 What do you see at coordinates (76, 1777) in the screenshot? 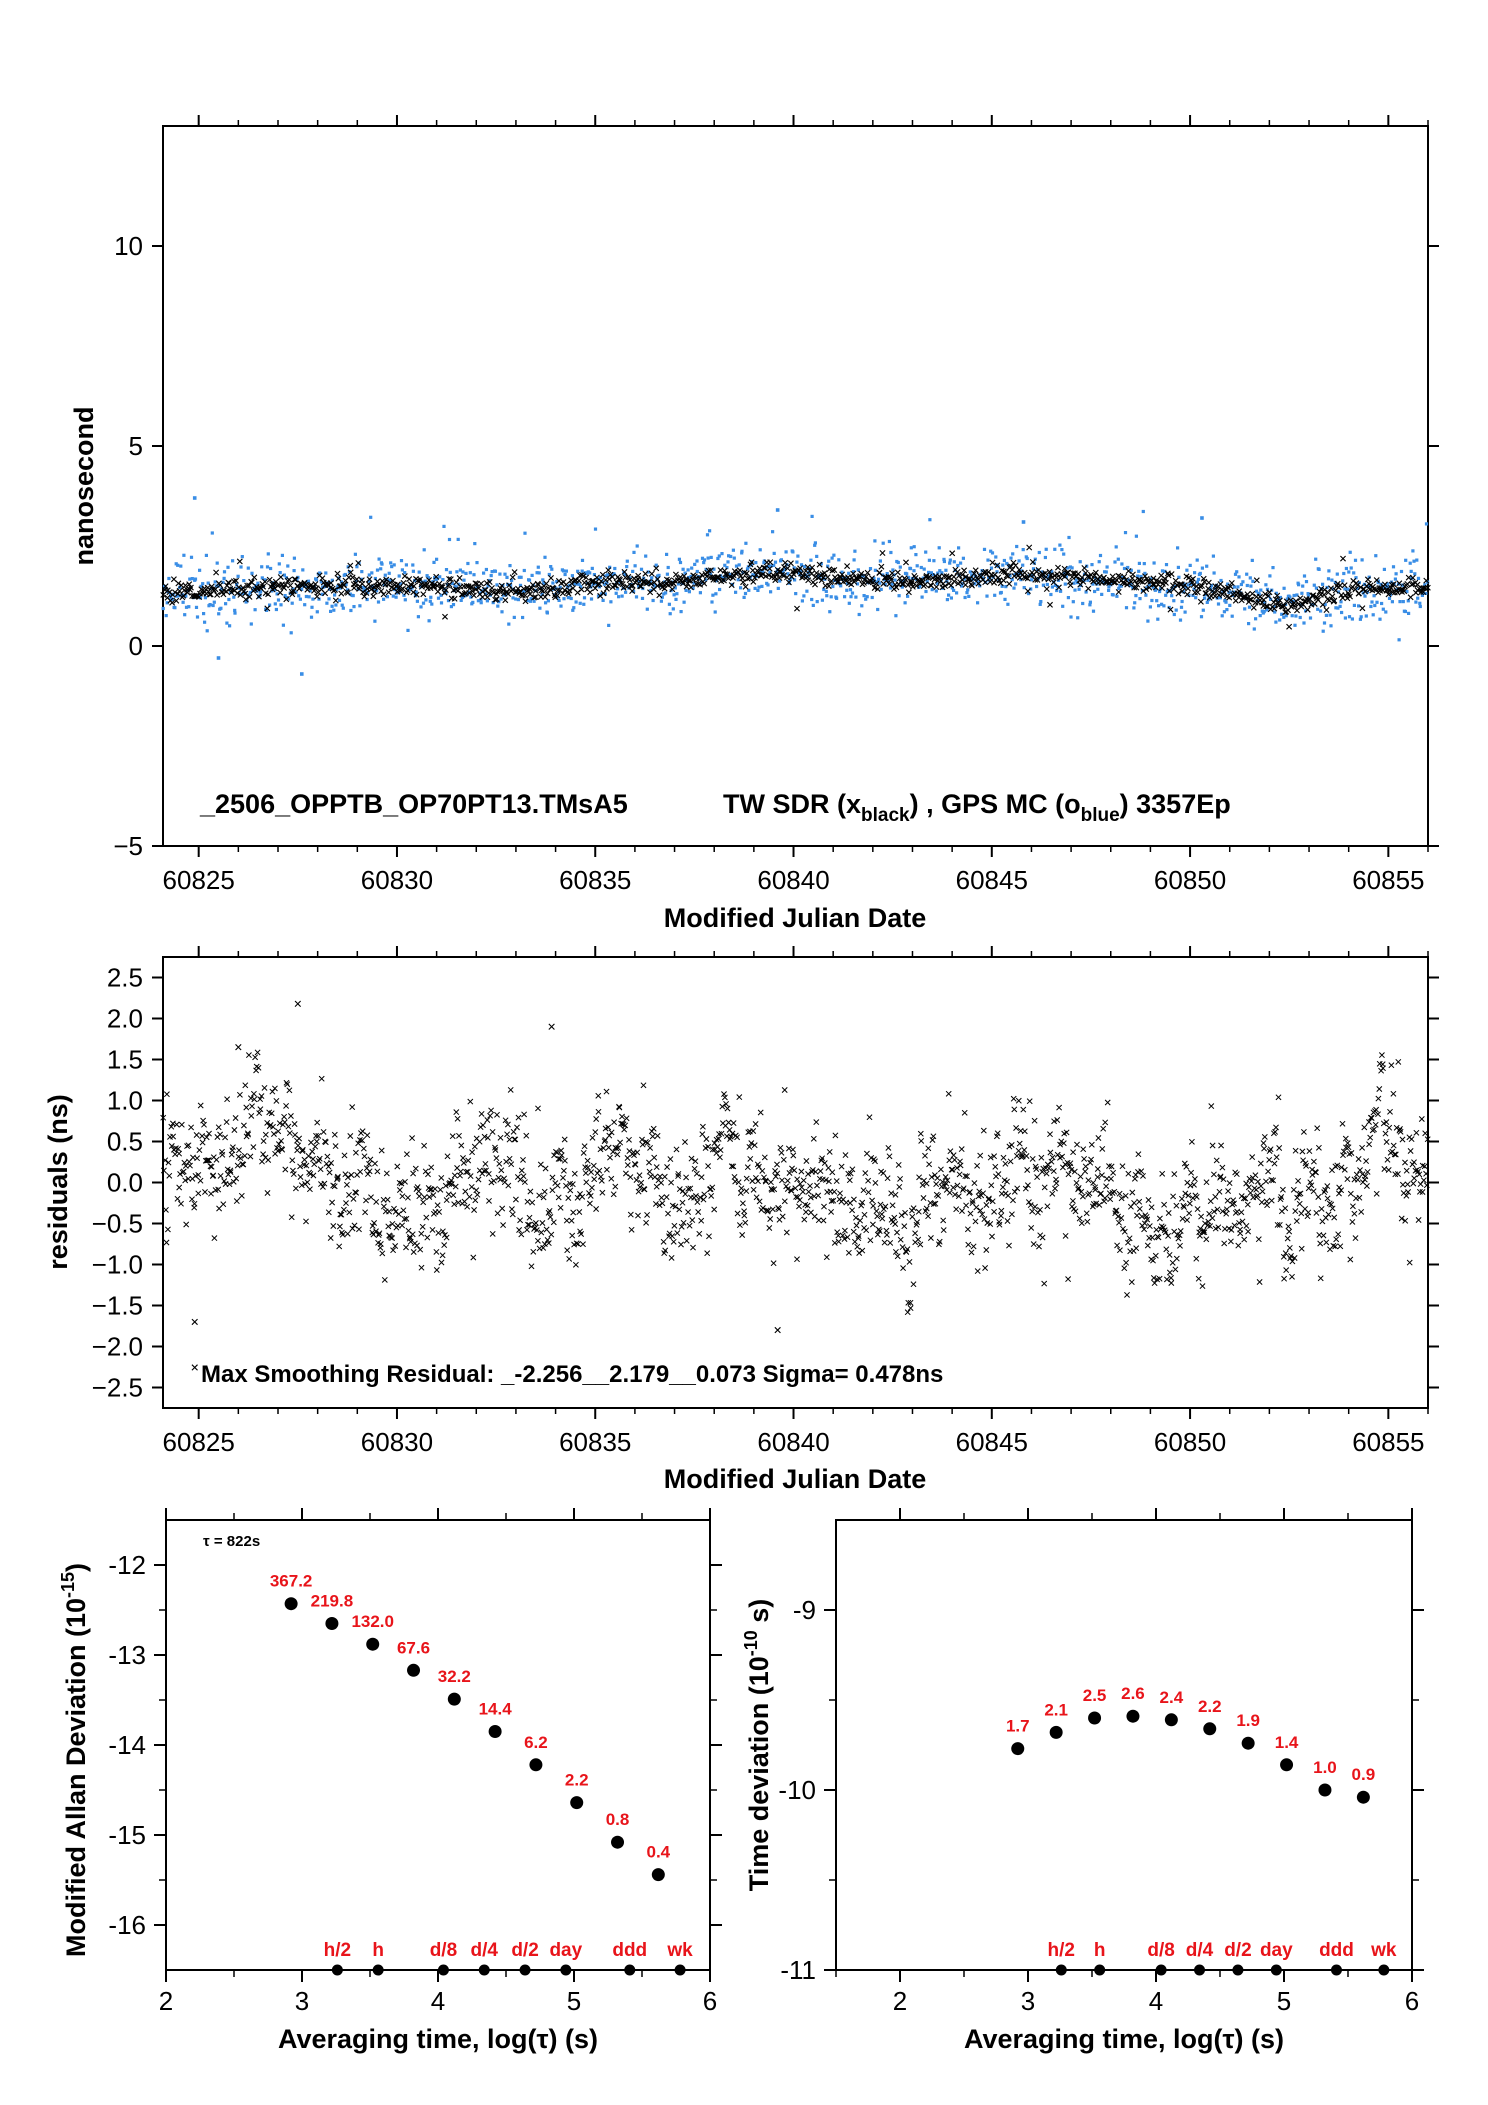
I see `y-axis-label-main: Modified Allan Deviation (10` at bounding box center [76, 1777].